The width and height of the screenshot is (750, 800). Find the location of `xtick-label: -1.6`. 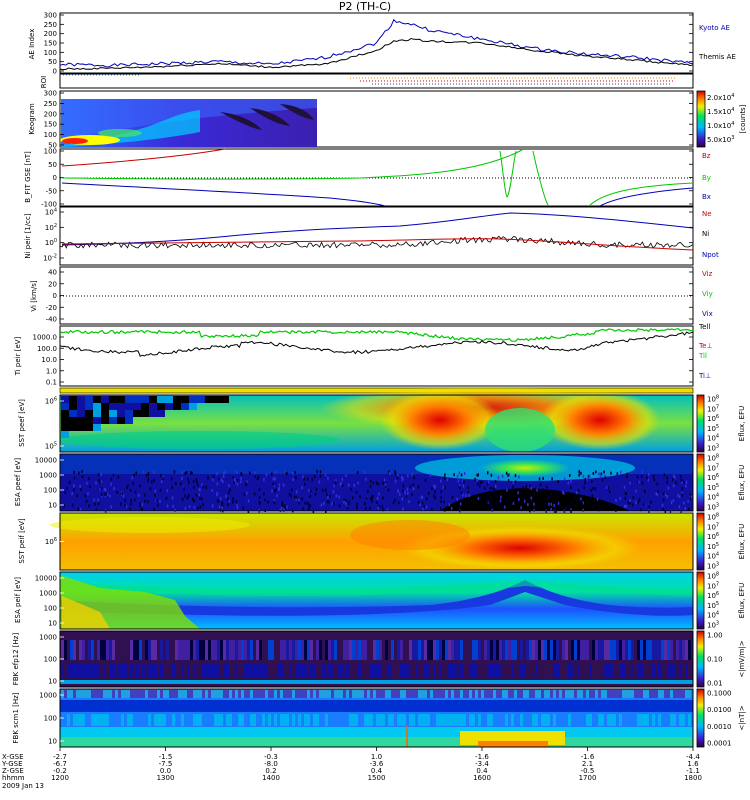

xtick-label: -1.6 is located at coordinates (482, 757).